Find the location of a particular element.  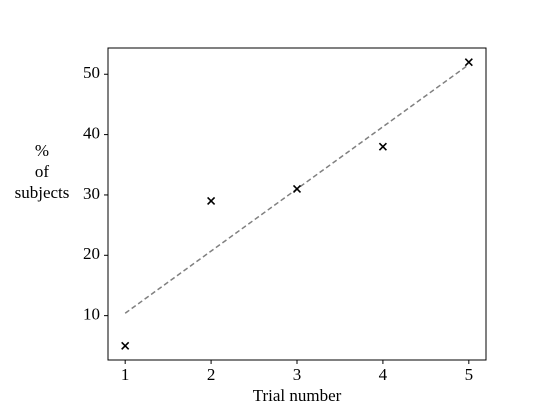

x-tick-label: 1 is located at coordinates (125, 374).